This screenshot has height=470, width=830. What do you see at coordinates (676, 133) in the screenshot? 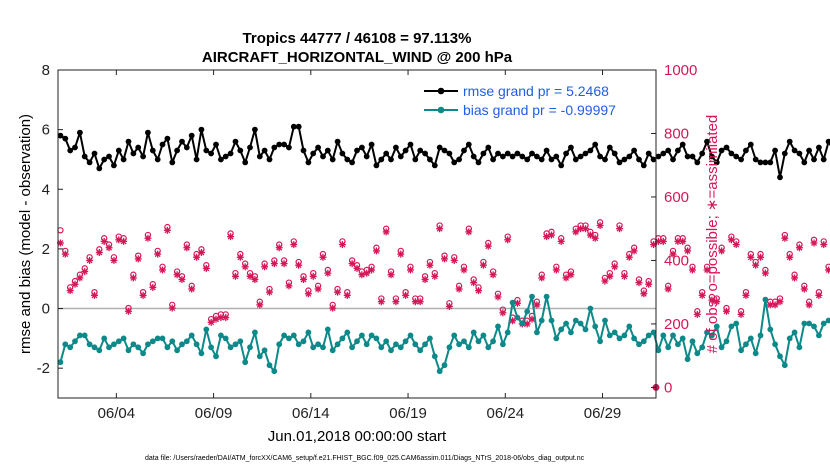
I see `right-tick-label: 800` at bounding box center [676, 133].